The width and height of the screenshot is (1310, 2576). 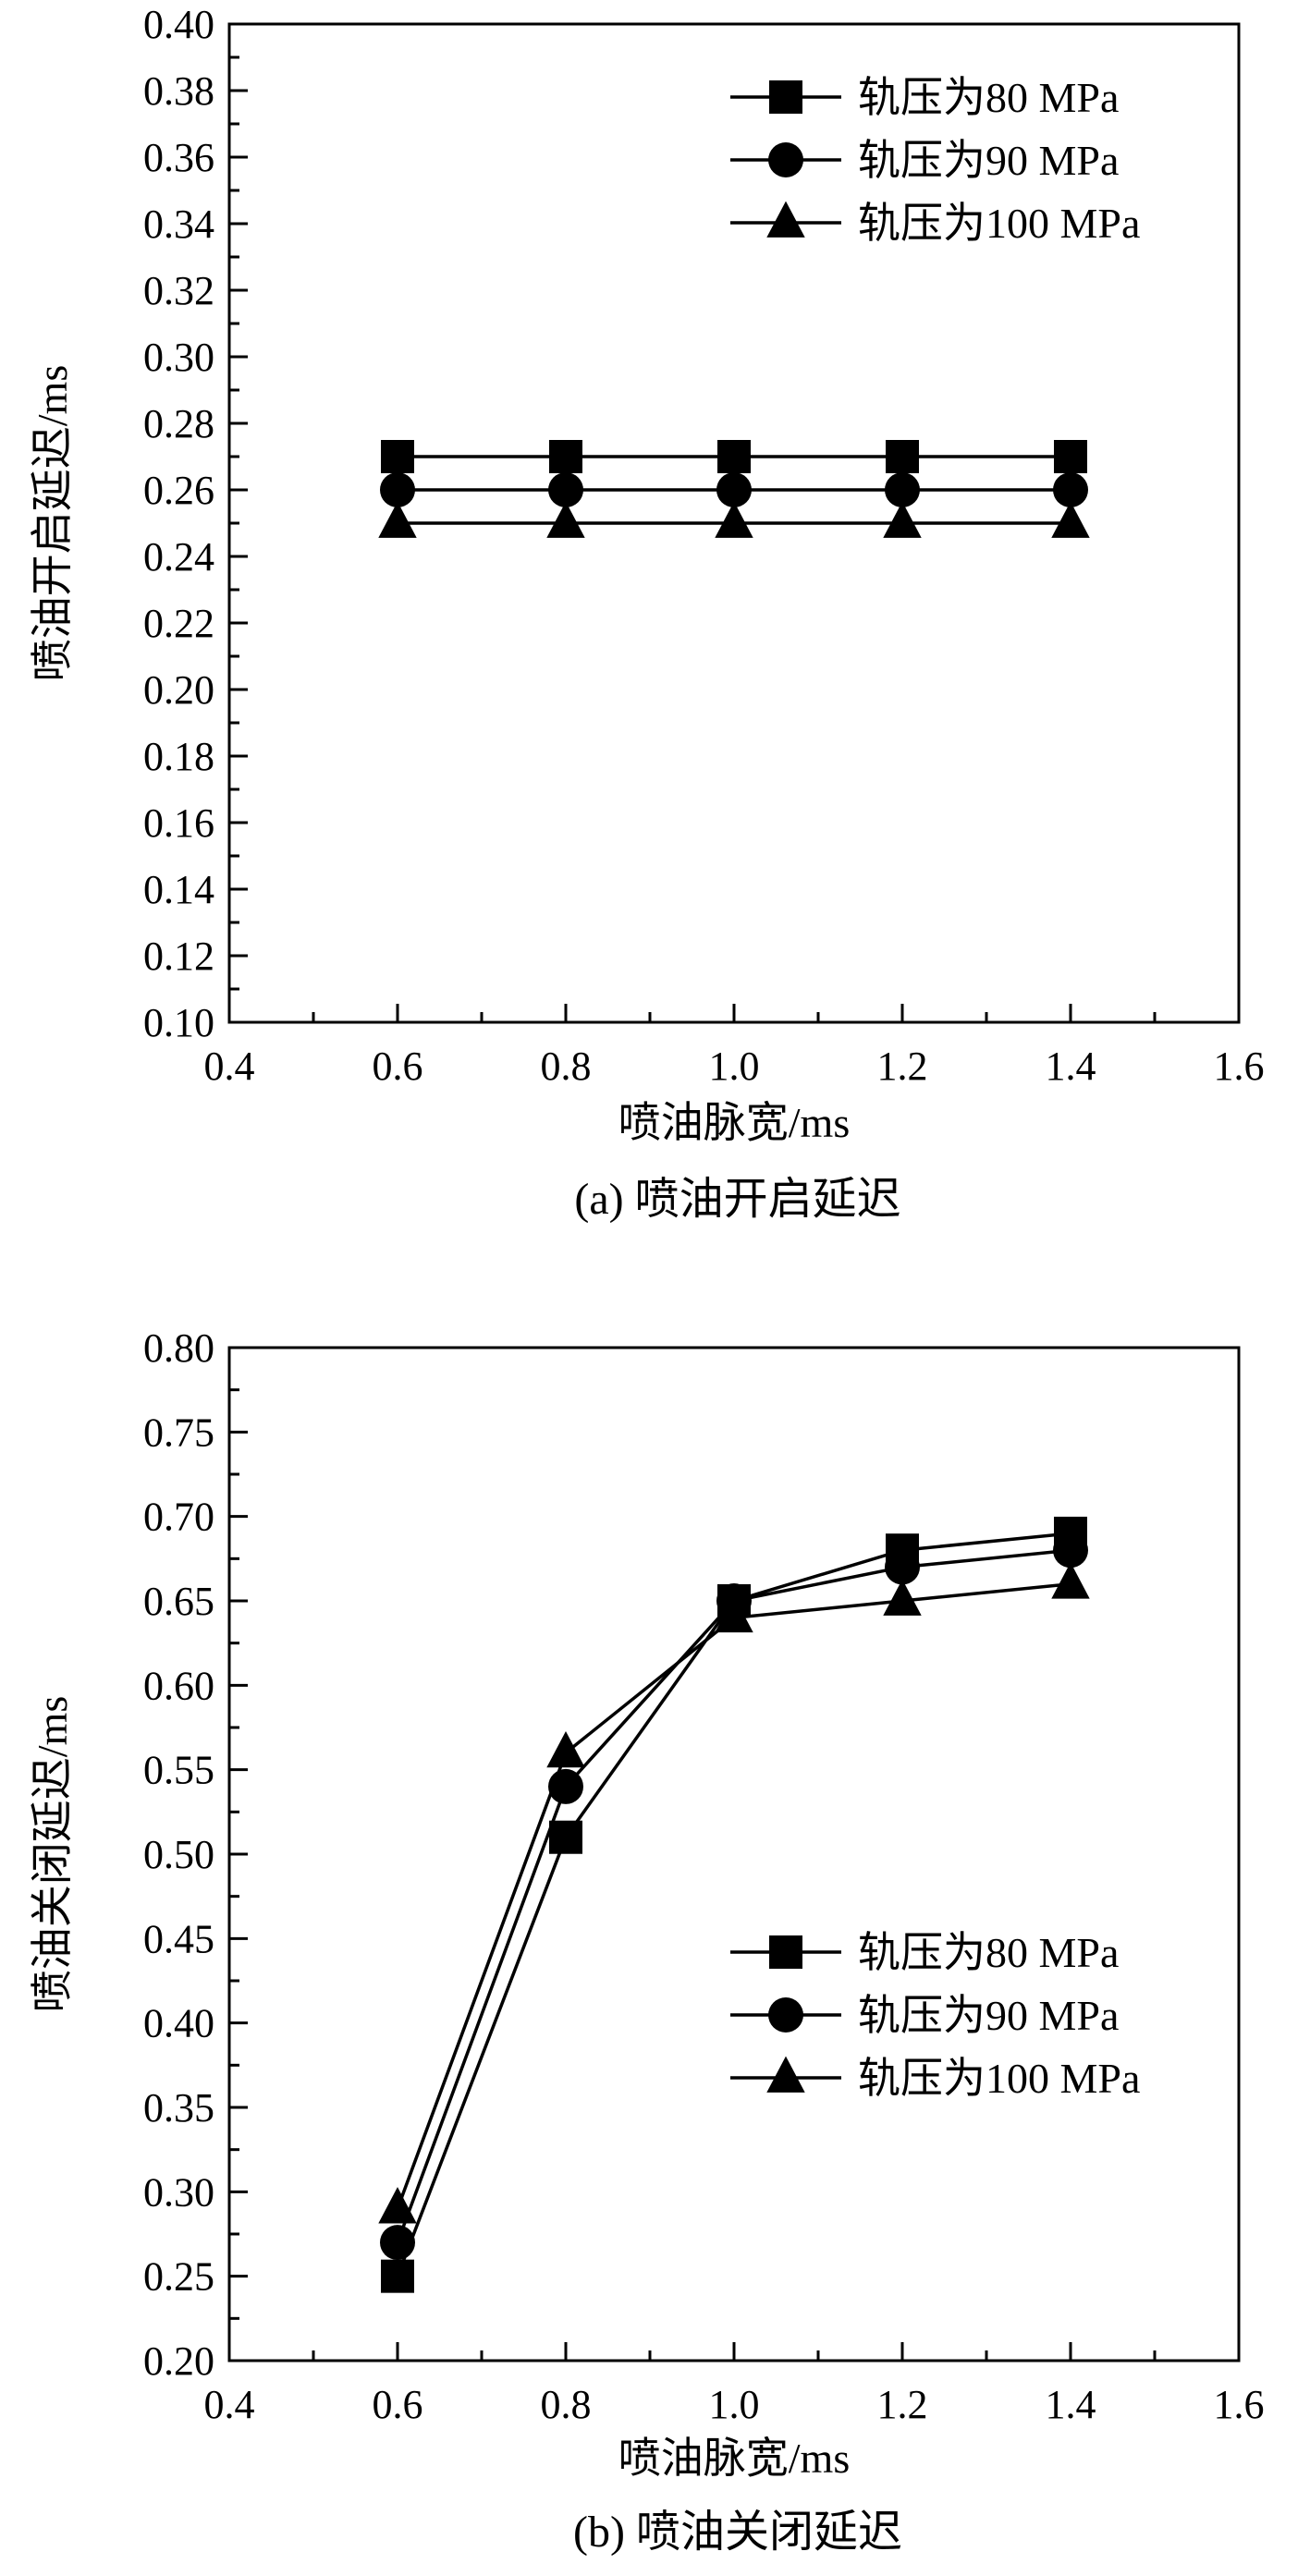 I want to click on chart2-y-axis-label: 喷油关闭延迟/ms, so click(x=52, y=1854).